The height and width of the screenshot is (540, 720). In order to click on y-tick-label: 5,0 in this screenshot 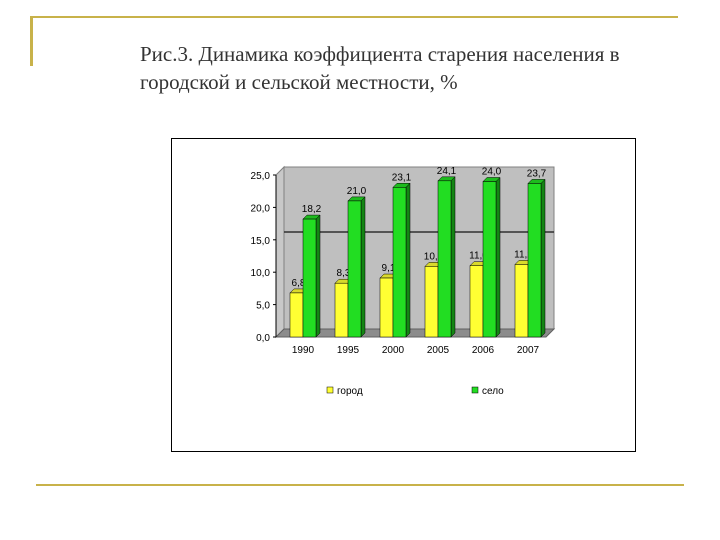, I will do `click(263, 306)`.